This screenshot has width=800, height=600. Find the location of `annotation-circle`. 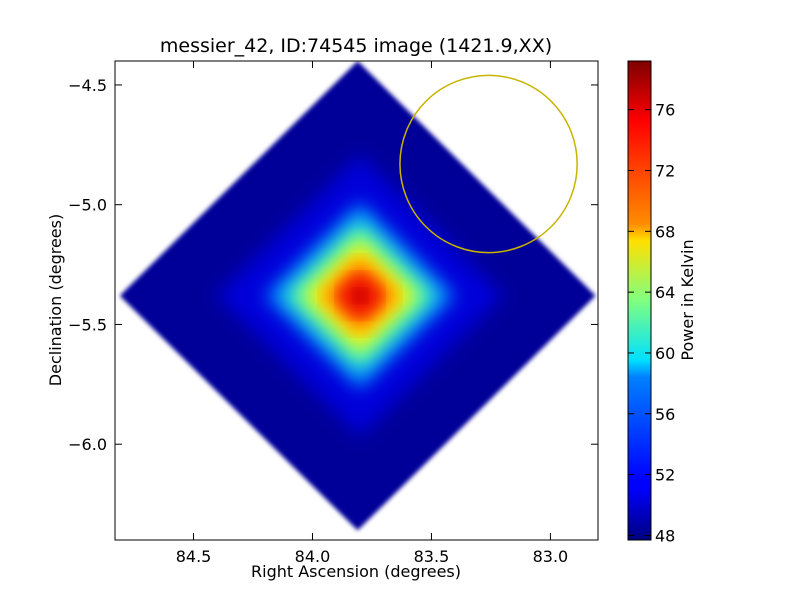

annotation-circle is located at coordinates (488, 164).